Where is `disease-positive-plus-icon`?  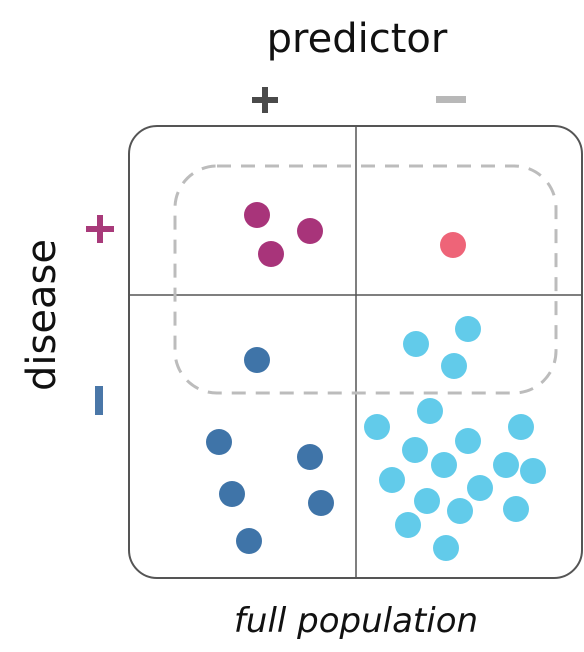 disease-positive-plus-icon is located at coordinates (100, 229).